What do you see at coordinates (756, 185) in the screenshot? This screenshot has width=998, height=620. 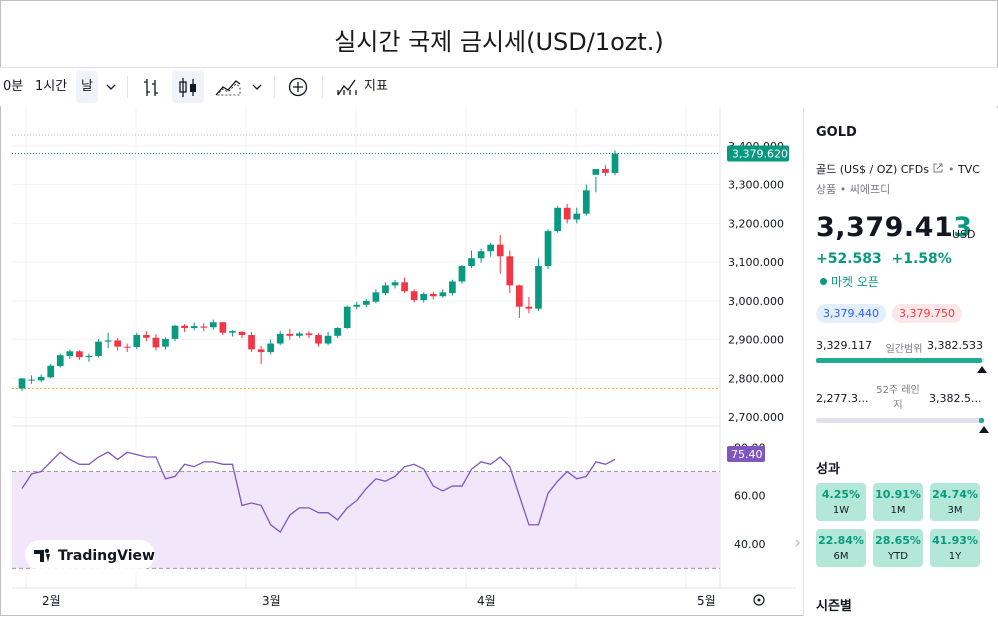 I see `price-tick-label: 3,300.000` at bounding box center [756, 185].